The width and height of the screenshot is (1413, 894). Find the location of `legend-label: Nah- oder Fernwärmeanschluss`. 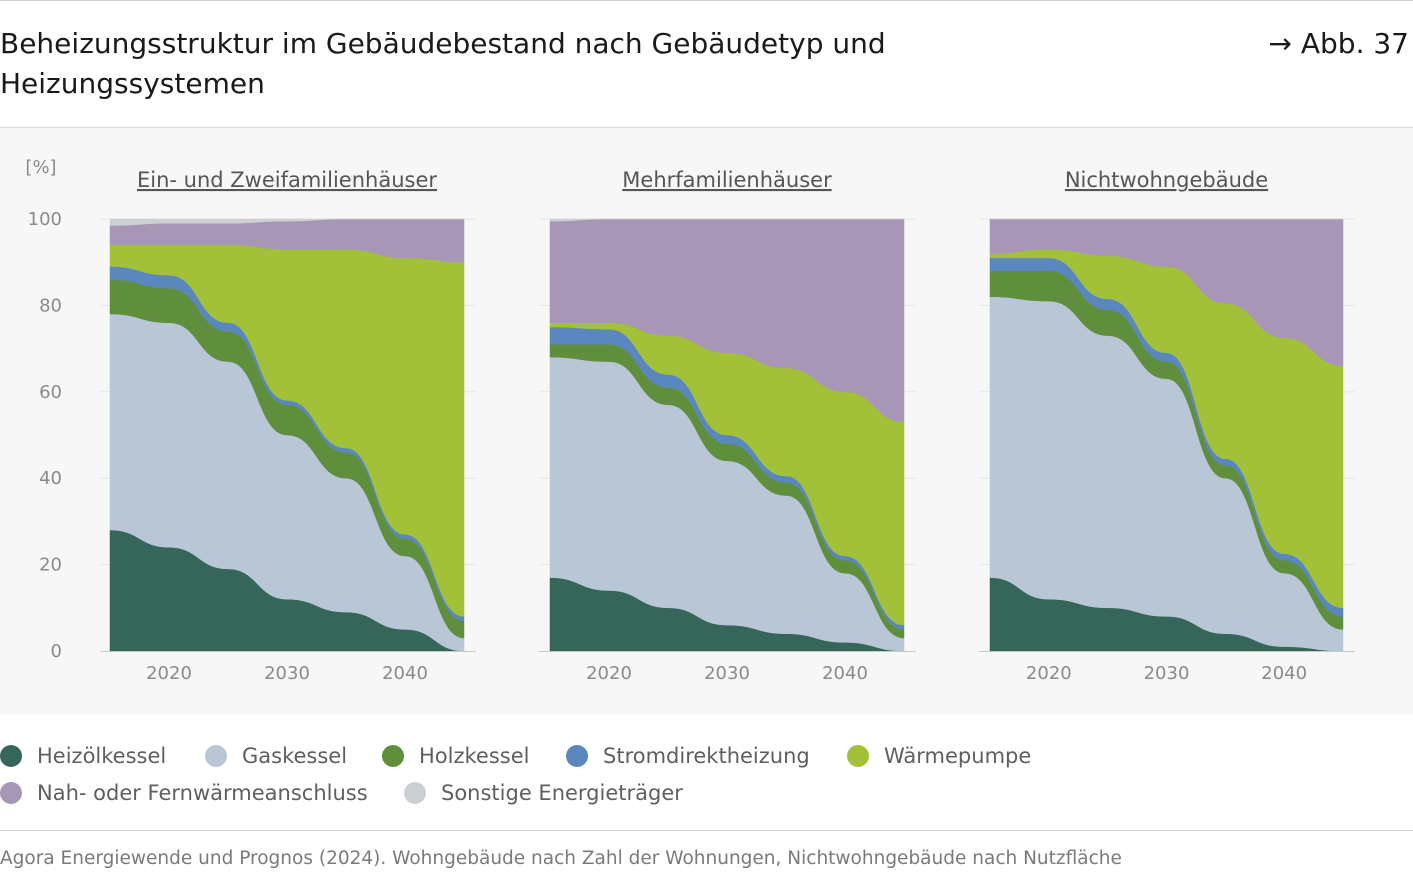

legend-label: Nah- oder Fernwärmeanschluss is located at coordinates (202, 793).